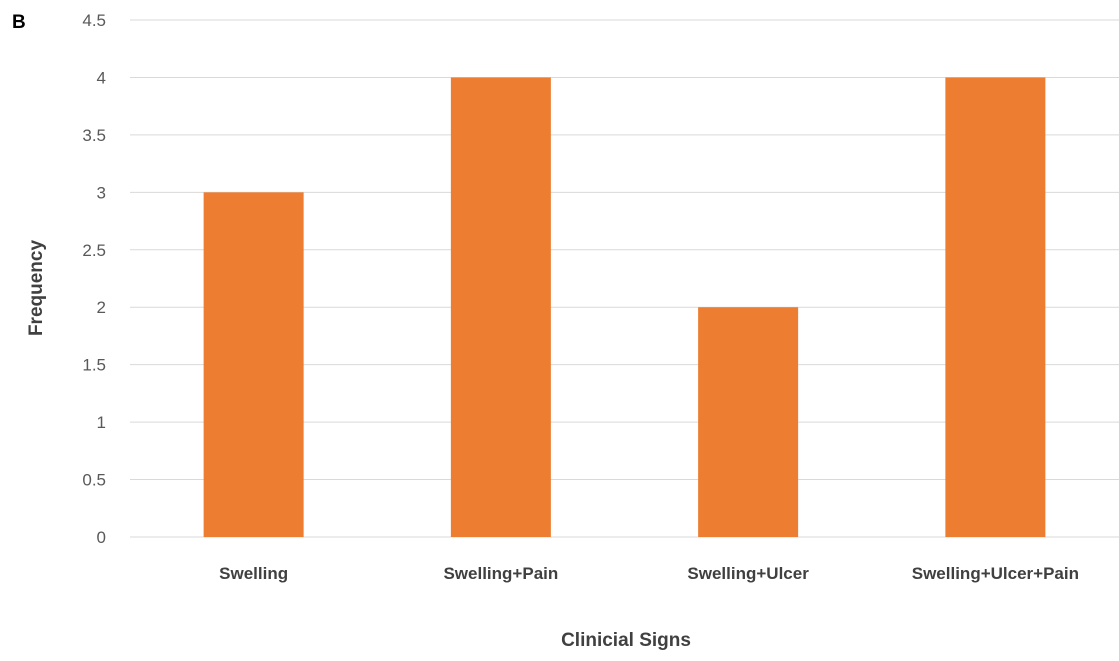  Describe the element at coordinates (94, 365) in the screenshot. I see `y-tick-label: 1.5` at that location.